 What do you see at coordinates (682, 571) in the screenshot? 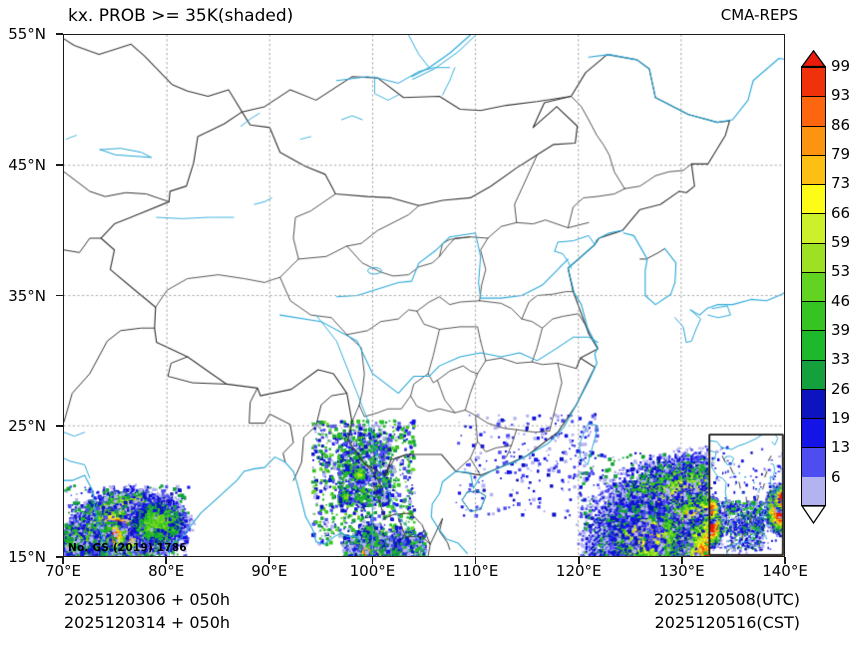
I see `x-tick-label: 130°E` at bounding box center [682, 571].